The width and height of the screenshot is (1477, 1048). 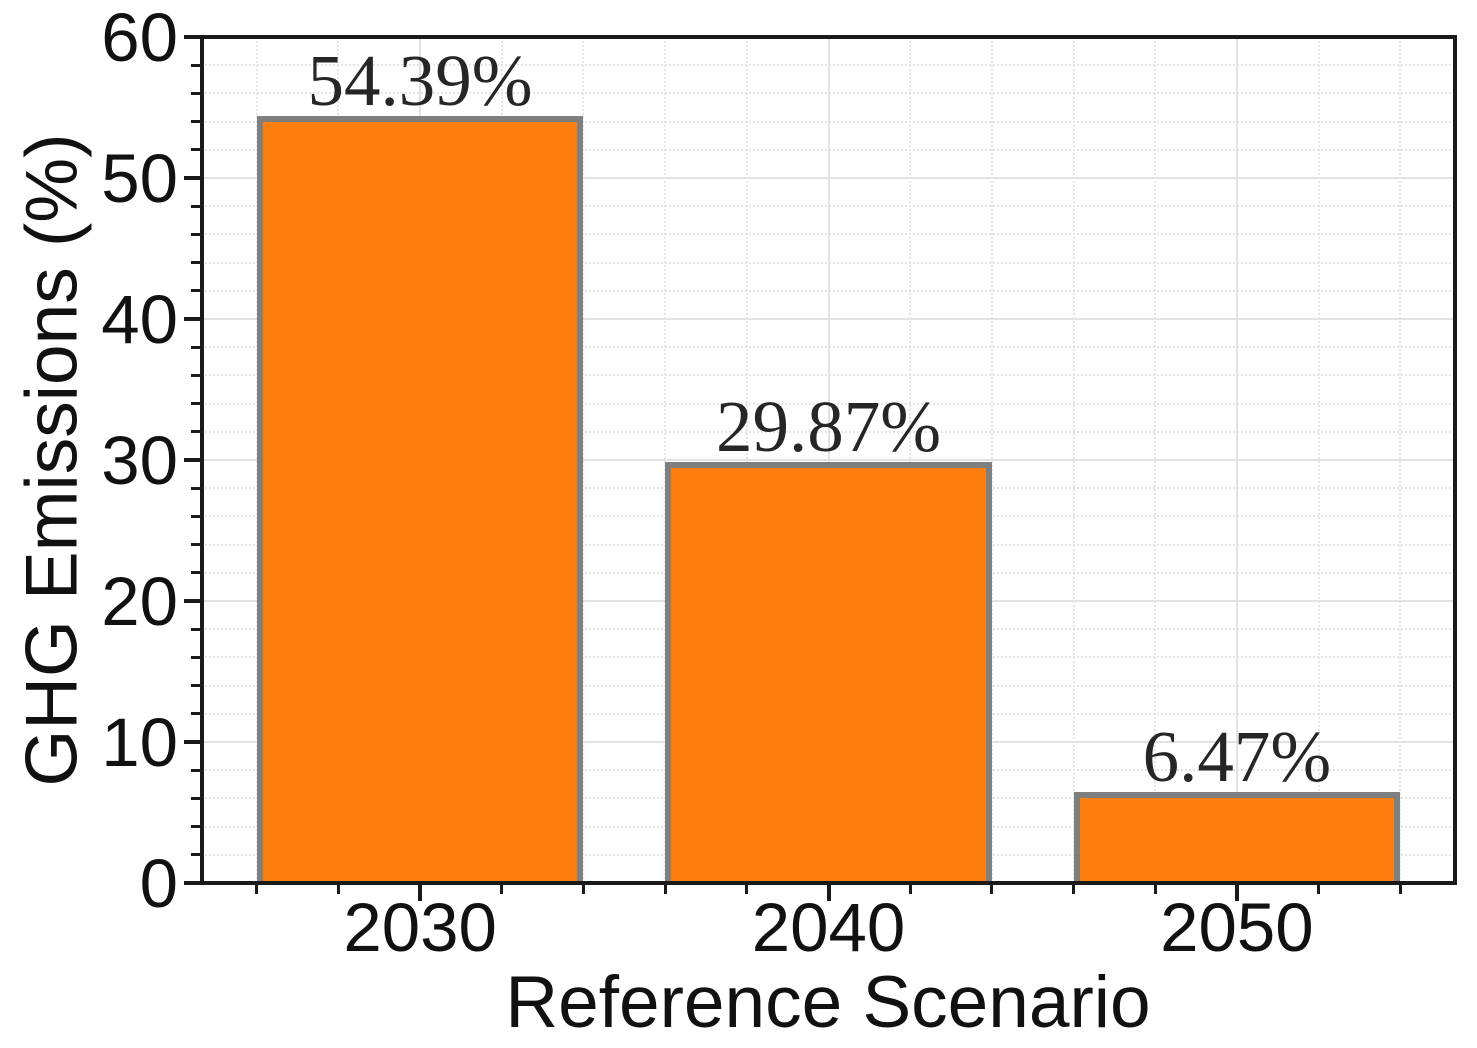 What do you see at coordinates (1237, 927) in the screenshot?
I see `x-tick-label: 2050` at bounding box center [1237, 927].